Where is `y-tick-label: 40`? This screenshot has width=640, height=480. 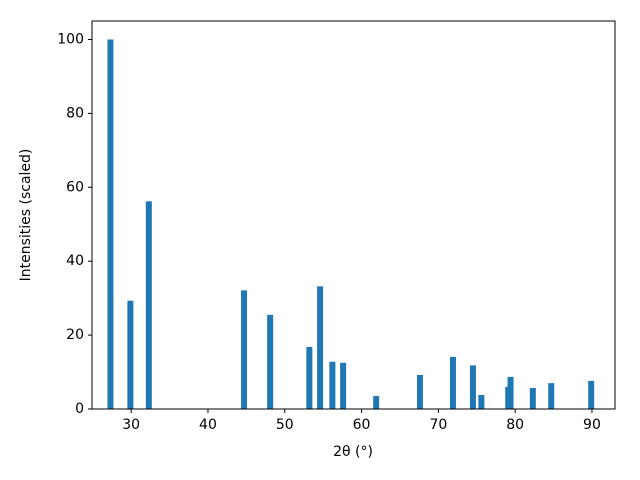 y-tick-label: 40 is located at coordinates (75, 261).